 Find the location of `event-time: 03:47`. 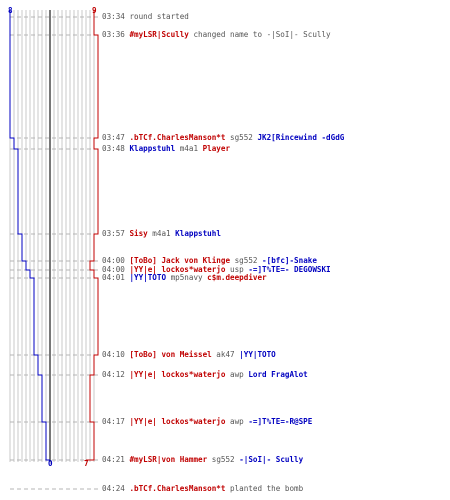

event-time: 03:47 is located at coordinates (116, 137).